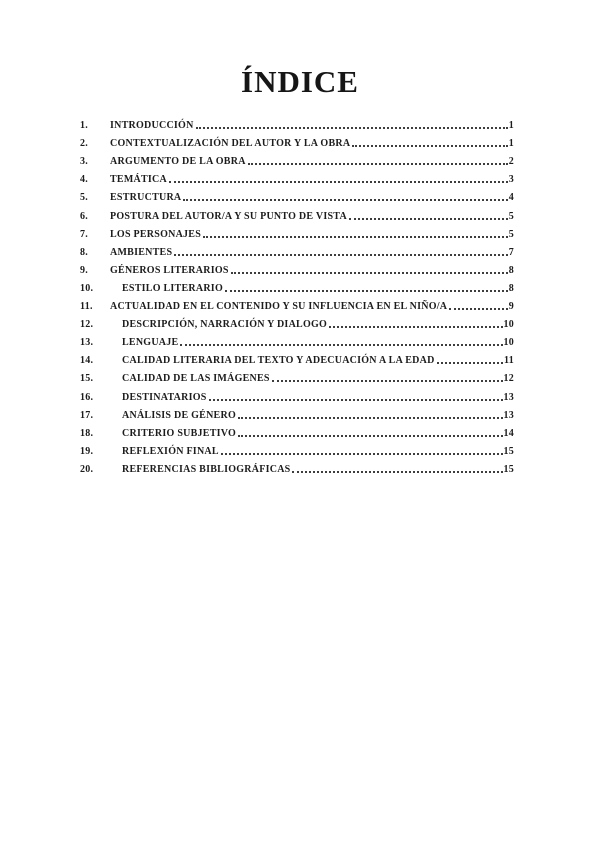 This screenshot has height=848, width=600. What do you see at coordinates (230, 144) in the screenshot?
I see `toc-entry-label: CONTEXTUALIZACIÓN DEL AUTOR Y LA OBRA` at bounding box center [230, 144].